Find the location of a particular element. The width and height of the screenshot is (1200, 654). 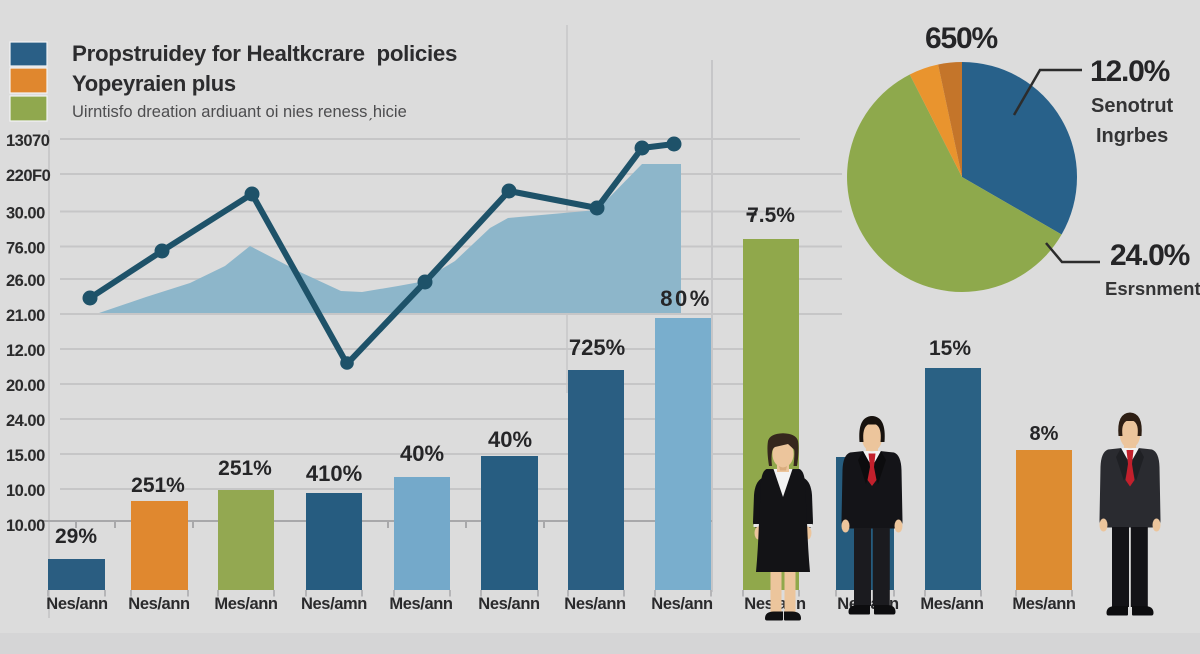

svg-text: 29% is located at coordinates (76, 536).